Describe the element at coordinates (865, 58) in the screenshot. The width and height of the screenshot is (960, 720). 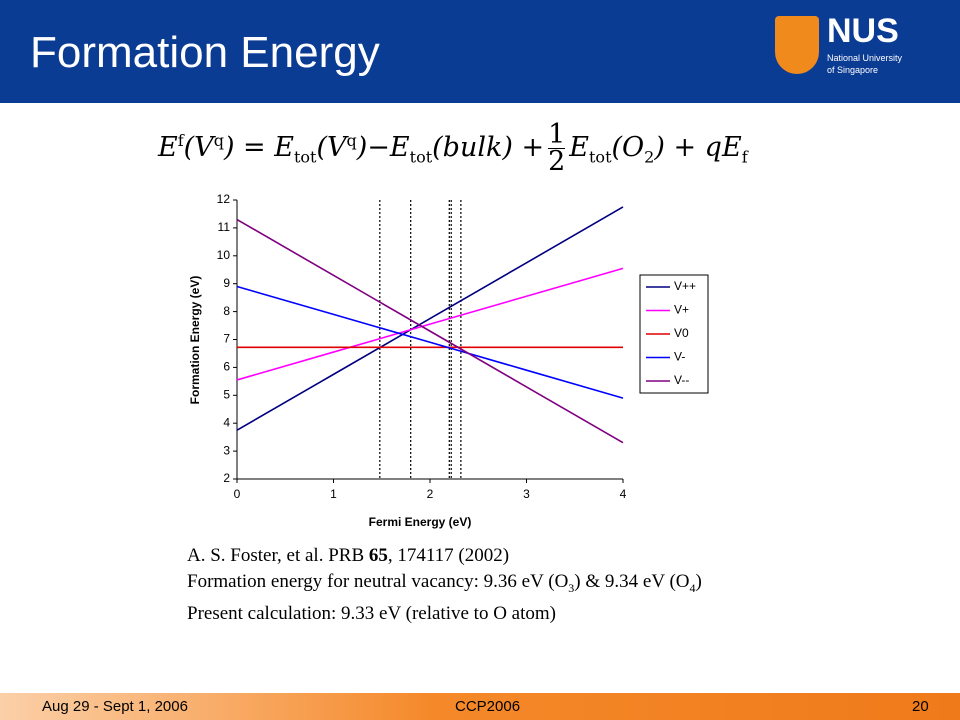
I see `logo-line: National University` at that location.